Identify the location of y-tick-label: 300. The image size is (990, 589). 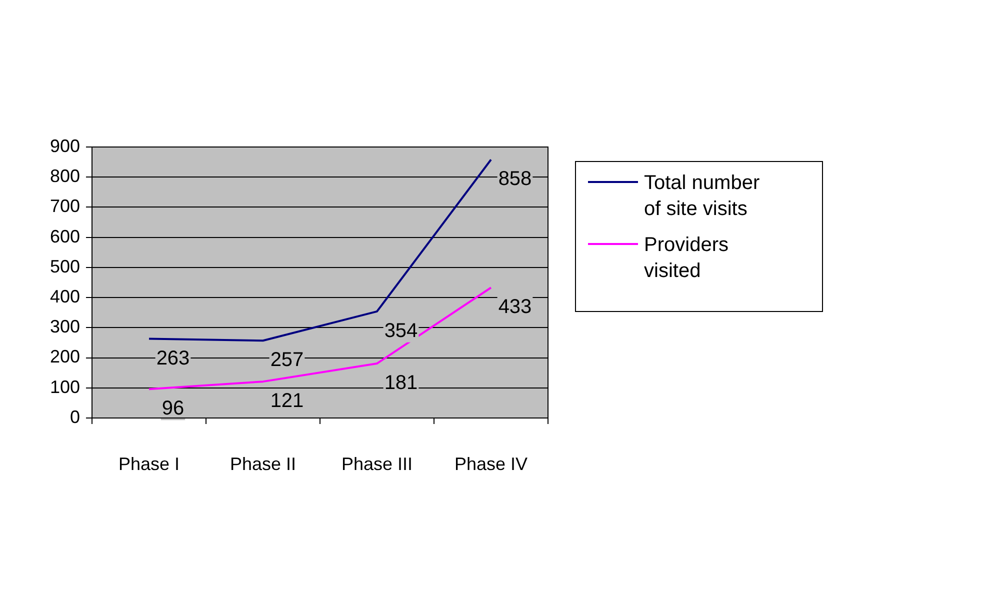
(65, 326).